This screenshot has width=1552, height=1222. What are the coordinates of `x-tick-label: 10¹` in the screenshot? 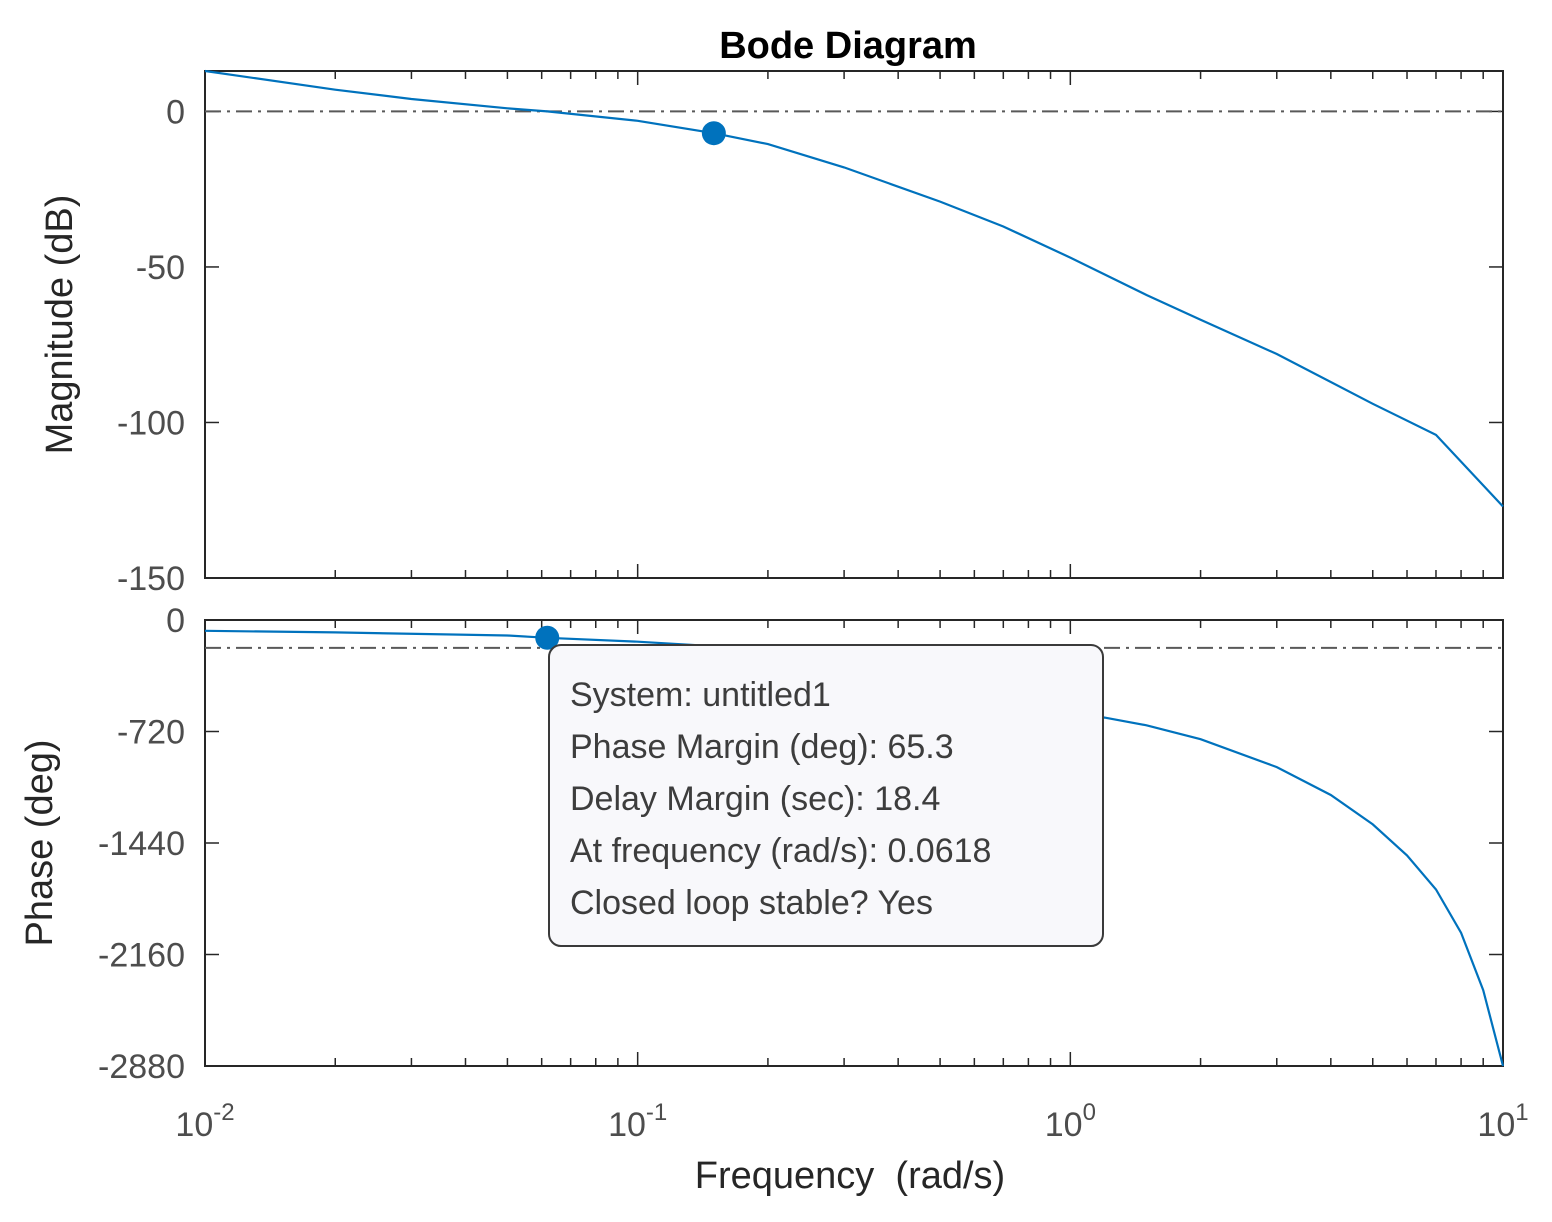 It's located at (1502, 1121).